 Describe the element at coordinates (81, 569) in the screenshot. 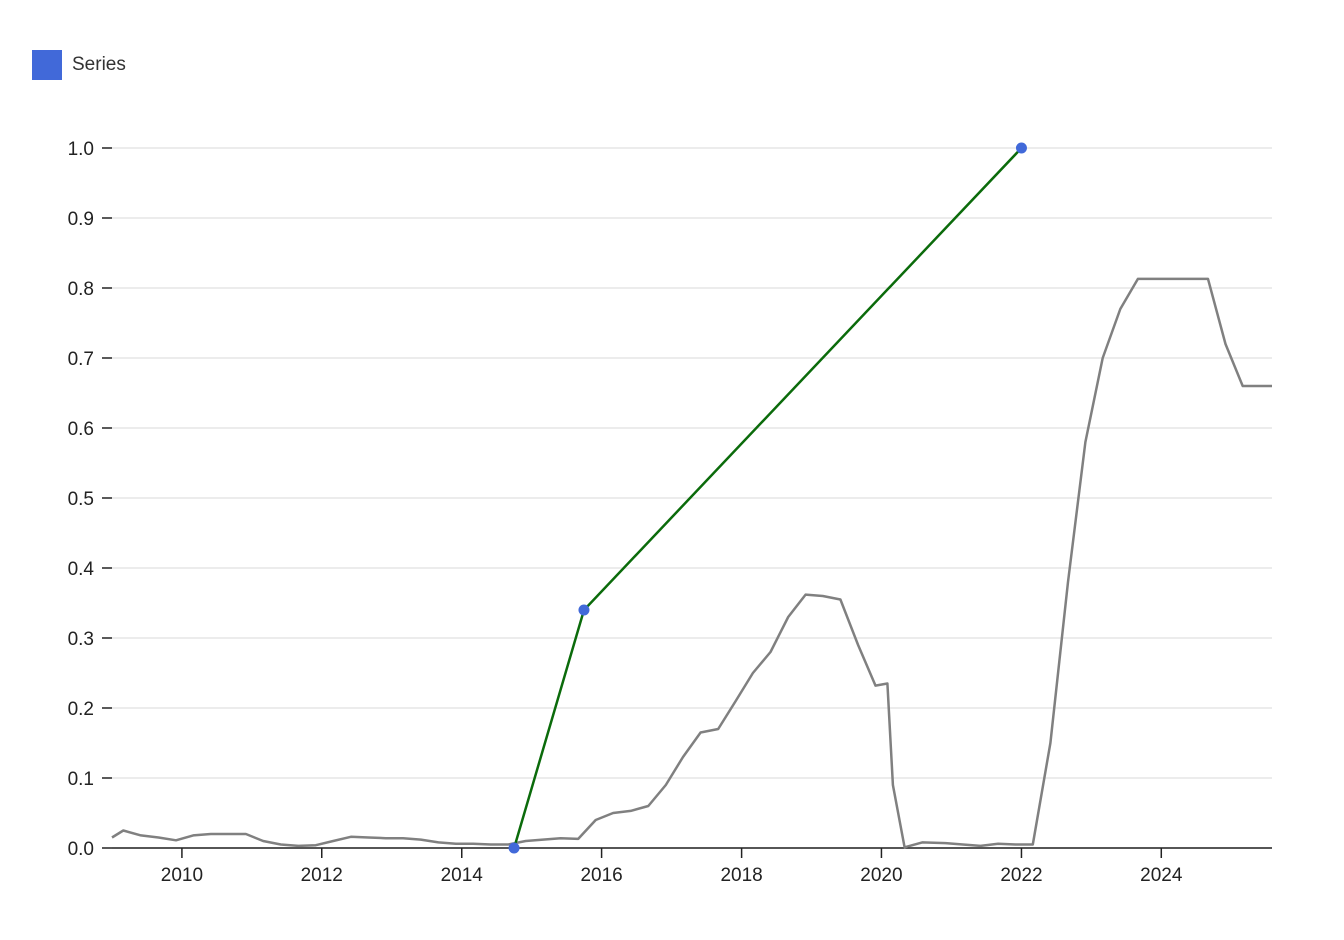

I see `y-tick-label: 0.4` at that location.